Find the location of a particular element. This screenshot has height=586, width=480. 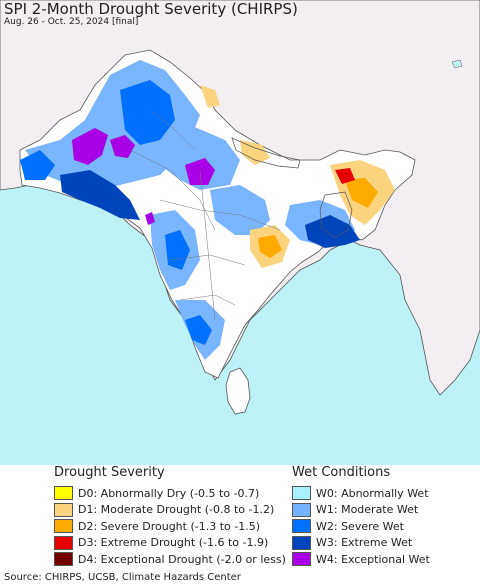

bangladesh-outline is located at coordinates (336, 215).